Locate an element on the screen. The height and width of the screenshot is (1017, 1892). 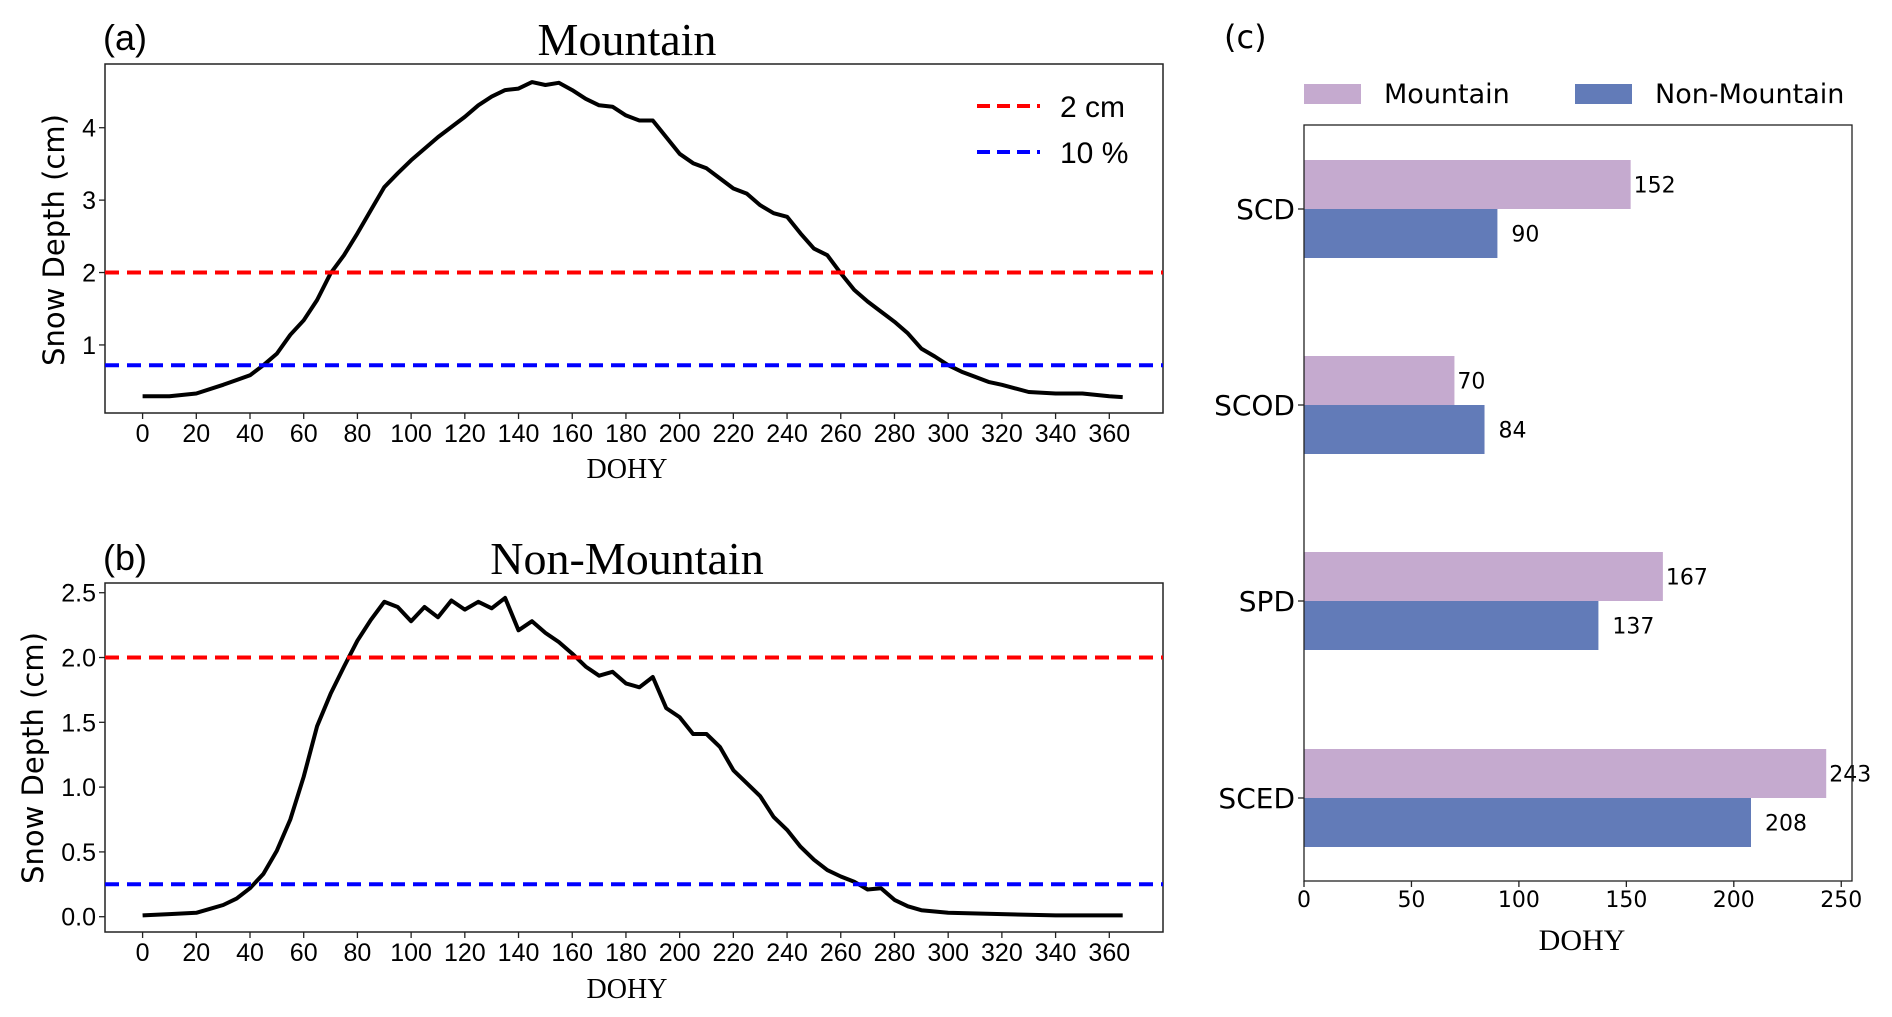
y-tick-label: 1.5 is located at coordinates (78, 723).